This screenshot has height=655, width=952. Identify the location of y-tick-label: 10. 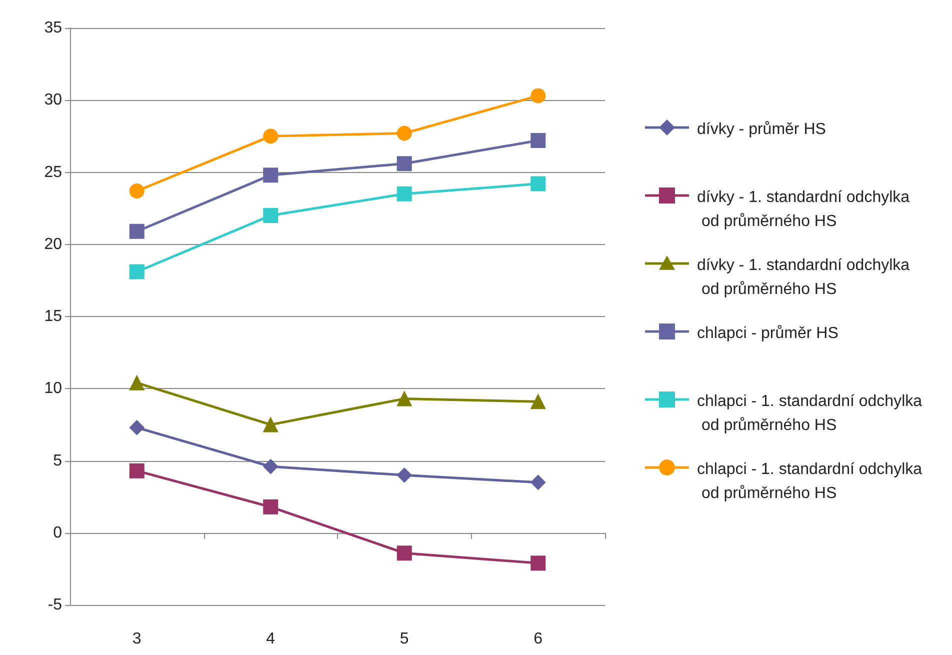
(53, 389).